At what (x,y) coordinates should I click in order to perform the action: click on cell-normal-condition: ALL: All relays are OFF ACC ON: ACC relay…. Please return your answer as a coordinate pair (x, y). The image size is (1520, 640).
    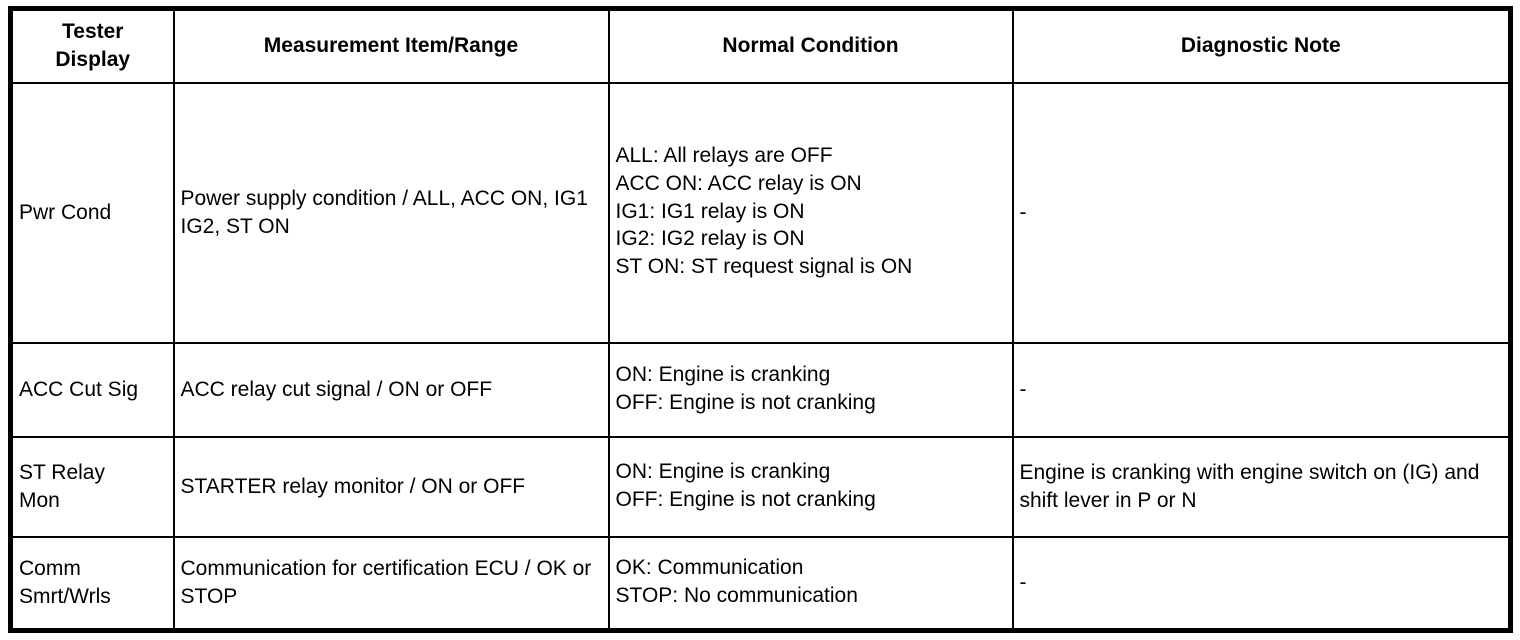
    Looking at the image, I should click on (810, 212).